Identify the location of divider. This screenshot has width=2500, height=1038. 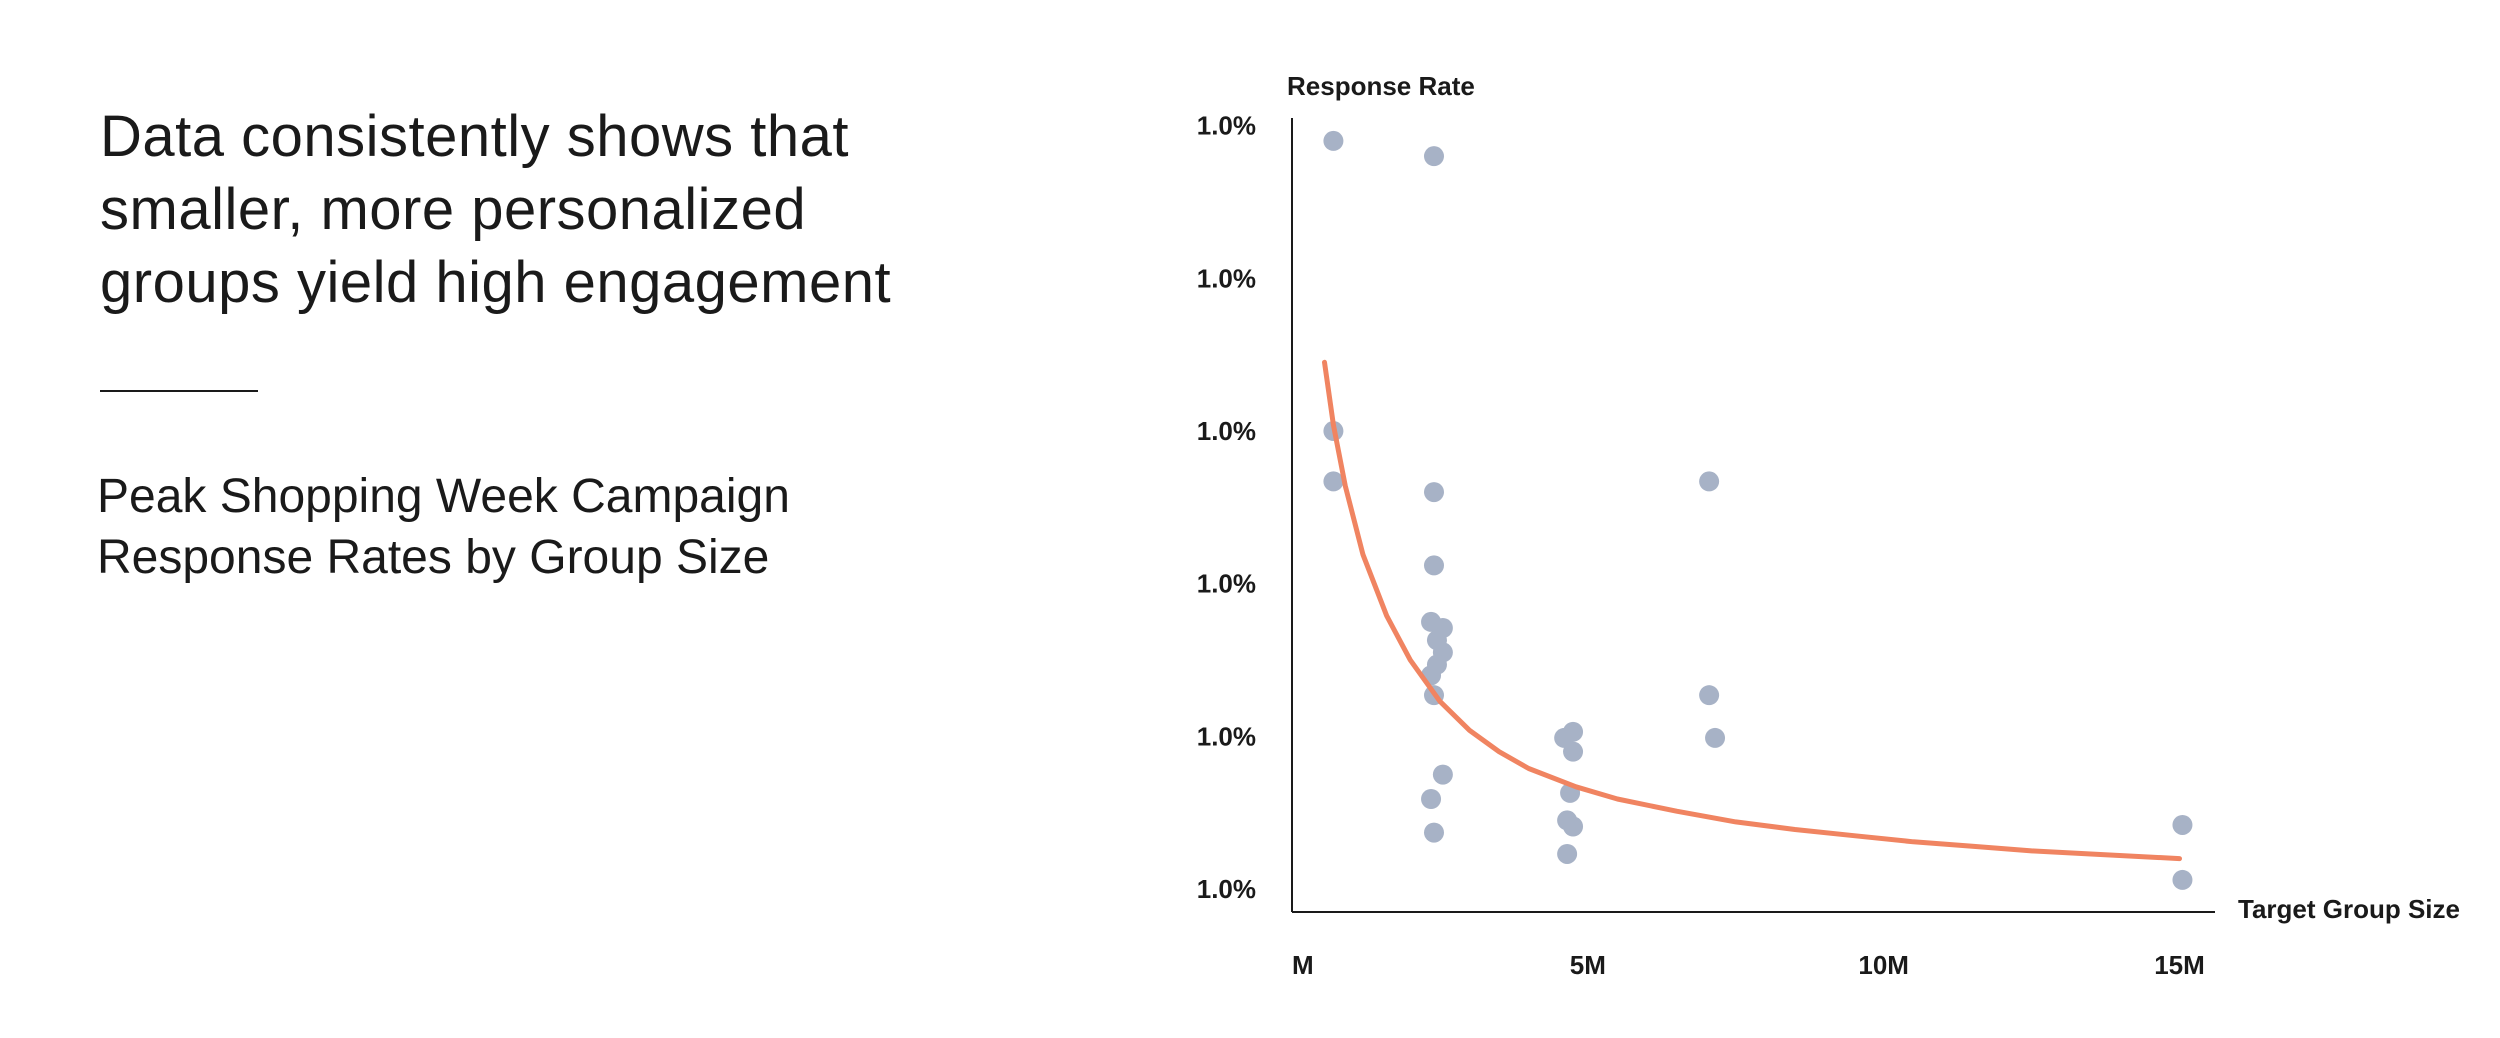
(179, 391).